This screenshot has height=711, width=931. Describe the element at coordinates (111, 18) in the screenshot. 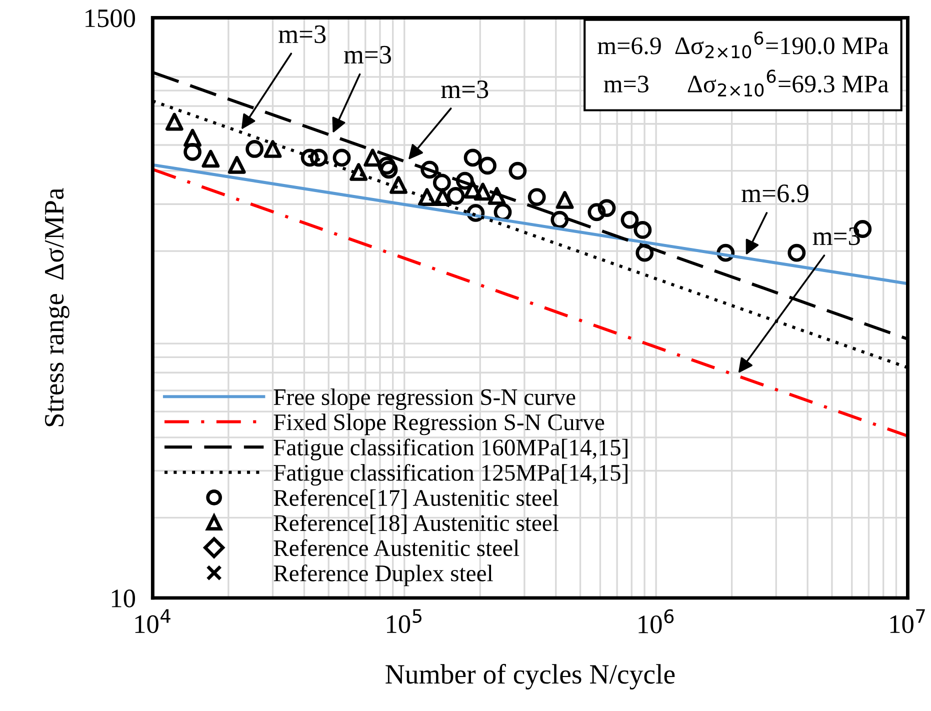

I see `y-tick-label: 1500` at that location.